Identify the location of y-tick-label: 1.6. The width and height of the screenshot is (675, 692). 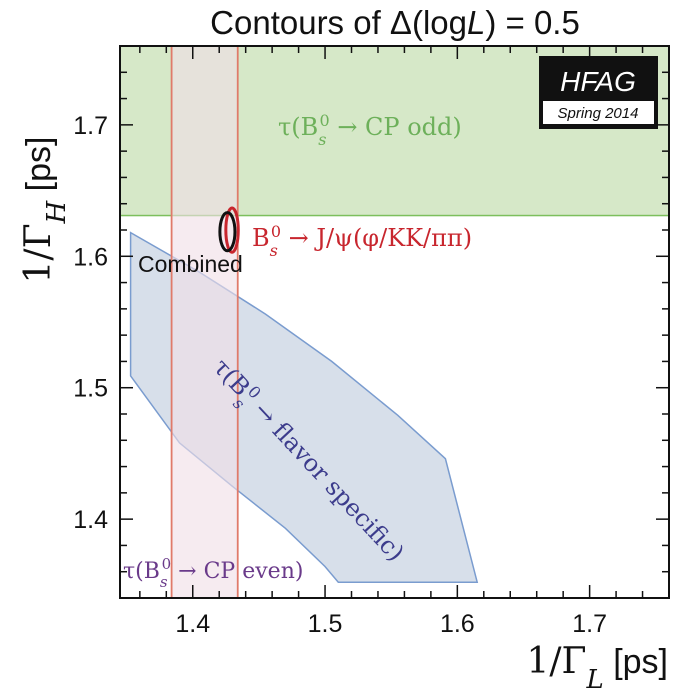
(90, 257).